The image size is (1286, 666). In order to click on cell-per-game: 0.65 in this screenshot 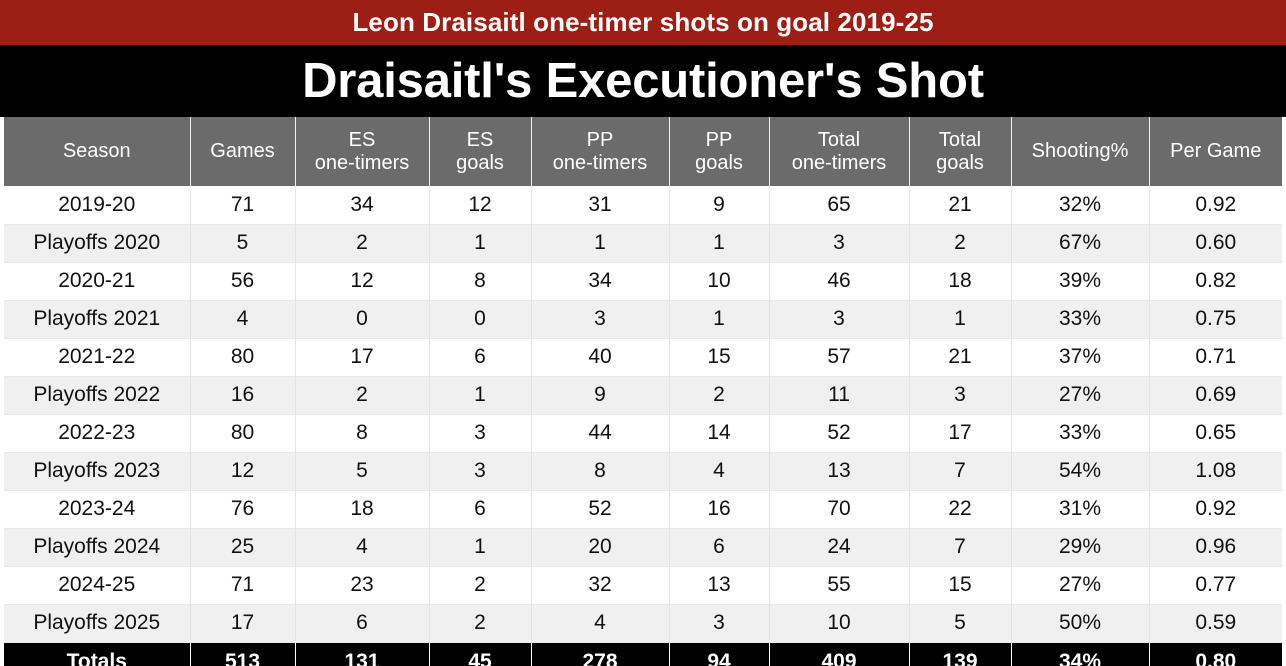, I will do `click(1215, 433)`.